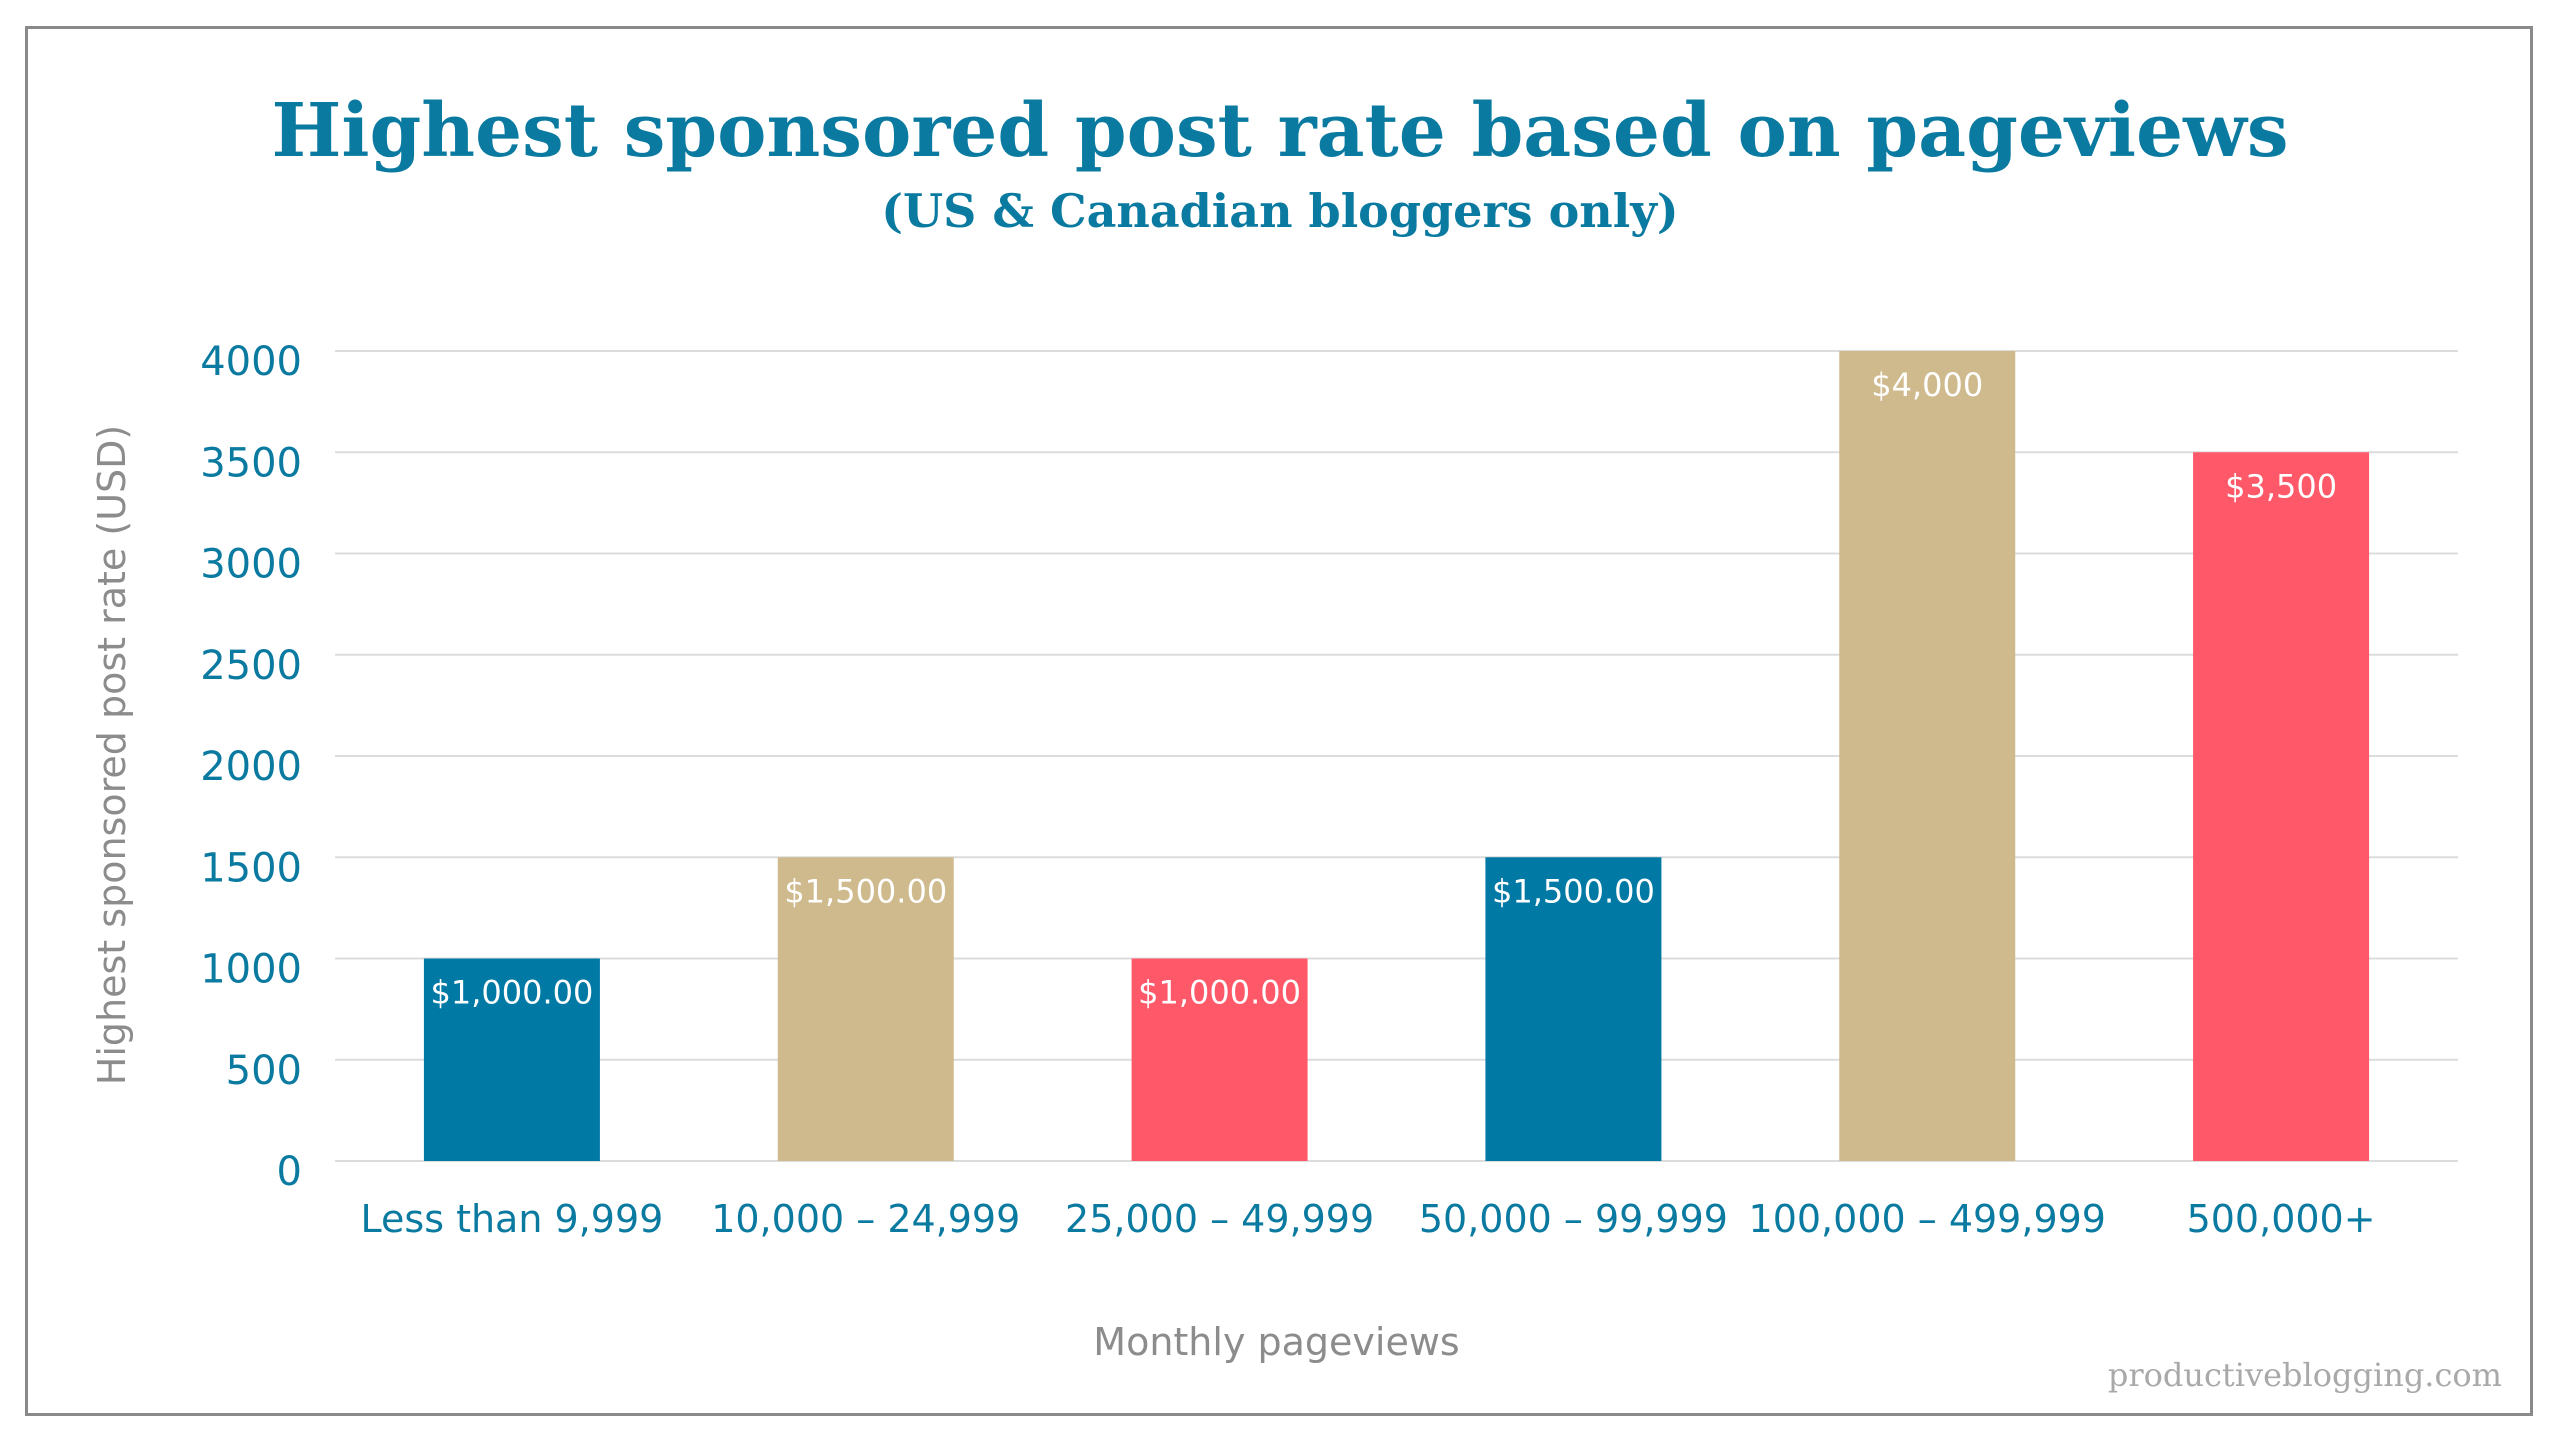 Image resolution: width=2560 pixels, height=1440 pixels. Describe the element at coordinates (1280, 211) in the screenshot. I see `chart-subtitle: (US & Canadian bloggers only)` at that location.